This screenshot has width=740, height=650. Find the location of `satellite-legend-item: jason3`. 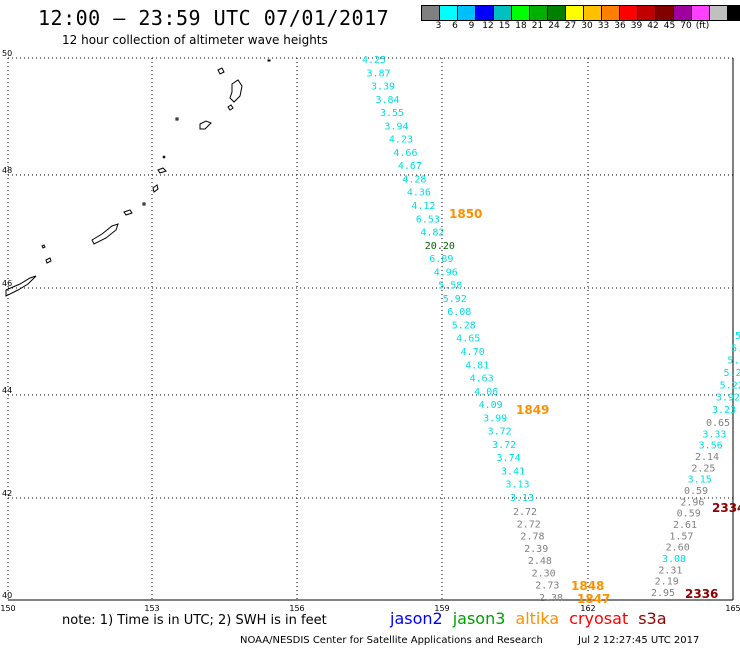

satellite-legend-item: jason3 is located at coordinates (479, 618).